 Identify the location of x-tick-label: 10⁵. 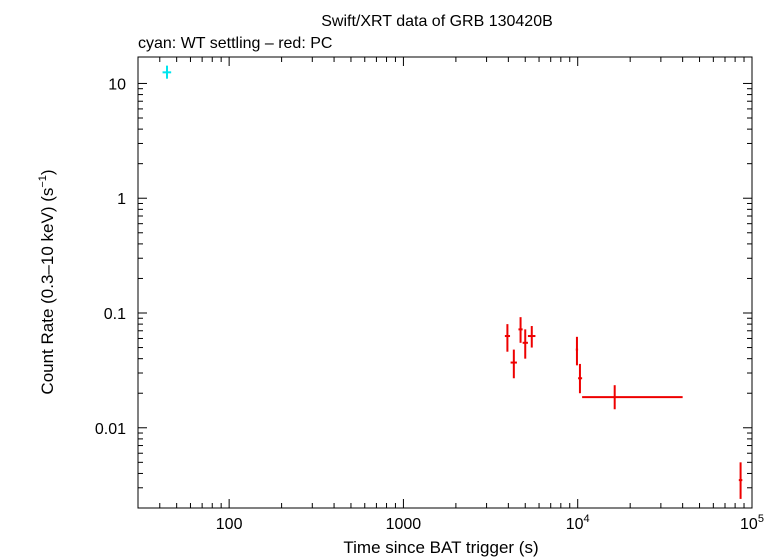
(752, 523).